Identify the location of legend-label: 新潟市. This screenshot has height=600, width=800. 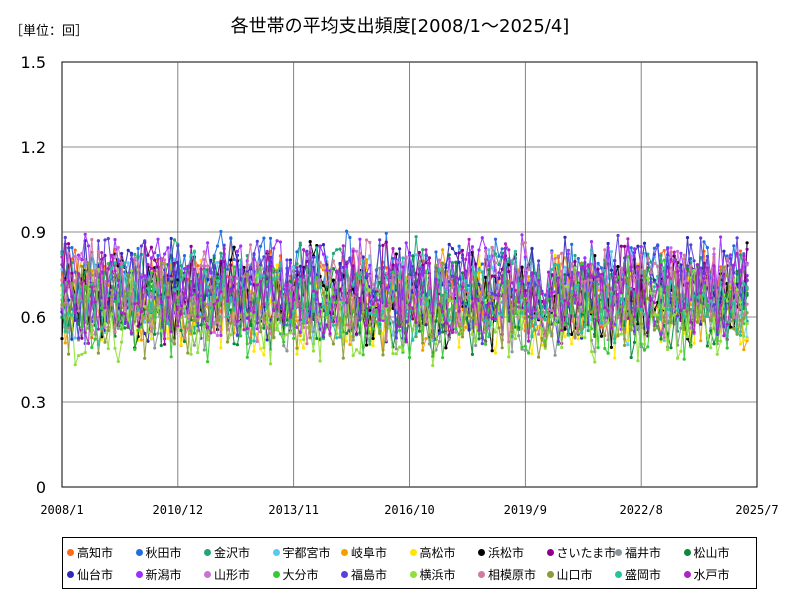
(163, 574).